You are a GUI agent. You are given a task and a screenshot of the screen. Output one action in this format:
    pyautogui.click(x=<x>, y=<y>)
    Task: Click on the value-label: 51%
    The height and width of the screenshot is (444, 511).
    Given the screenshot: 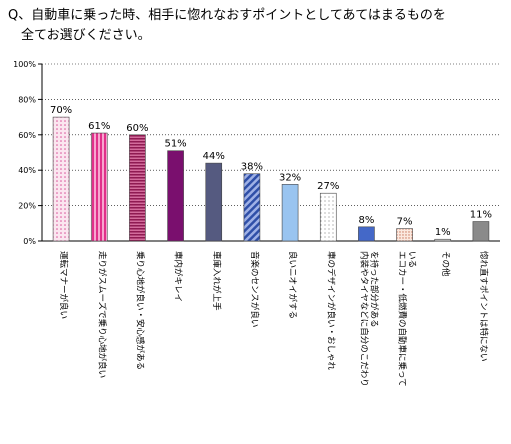 What is the action you would take?
    pyautogui.click(x=175, y=144)
    